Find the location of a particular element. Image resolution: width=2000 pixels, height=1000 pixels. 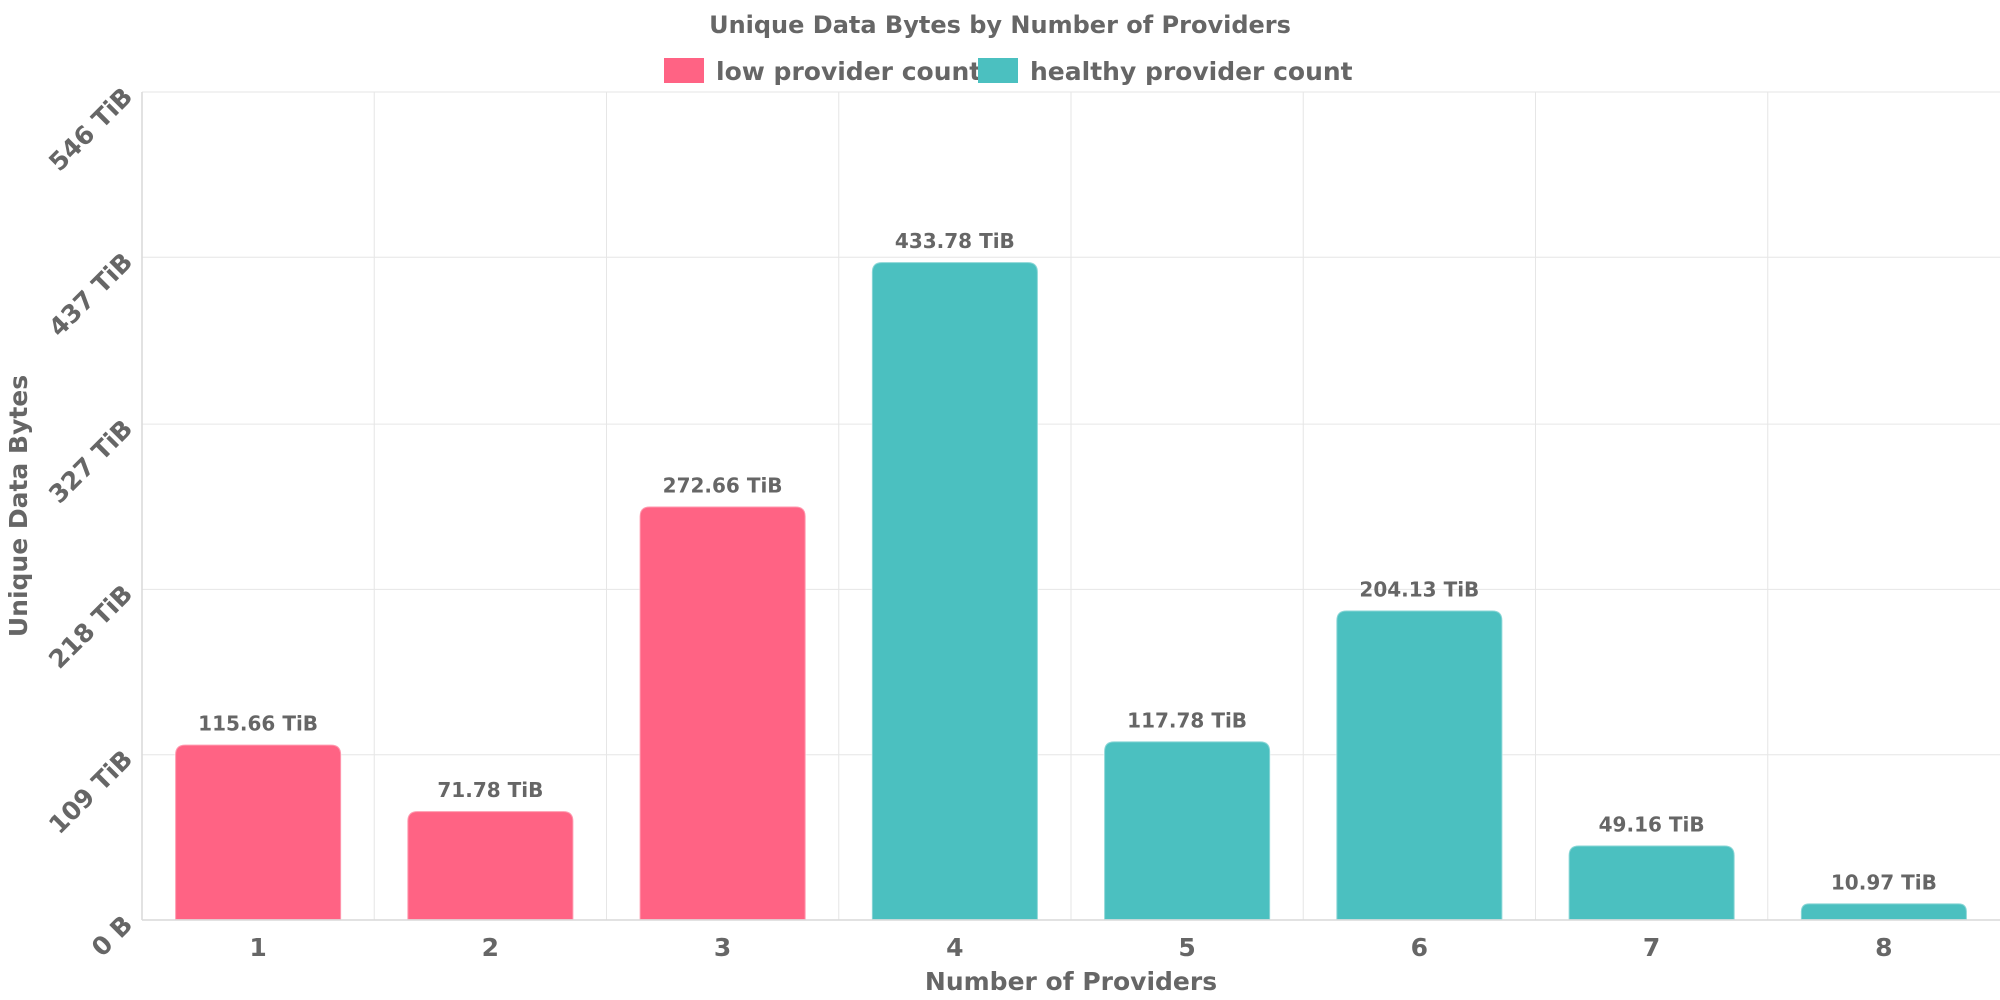

data-label-6: 204.13 TiB is located at coordinates (1419, 589).